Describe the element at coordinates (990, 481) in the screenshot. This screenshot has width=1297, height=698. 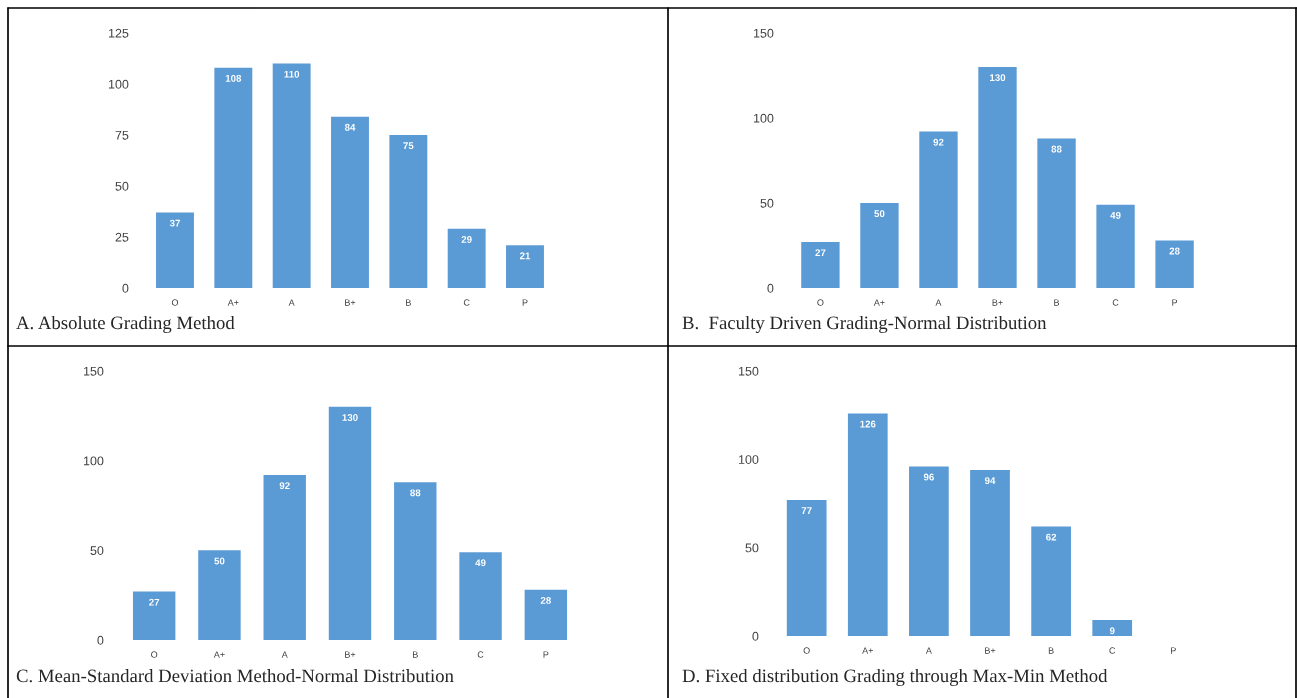
I see `data-label: 94` at that location.